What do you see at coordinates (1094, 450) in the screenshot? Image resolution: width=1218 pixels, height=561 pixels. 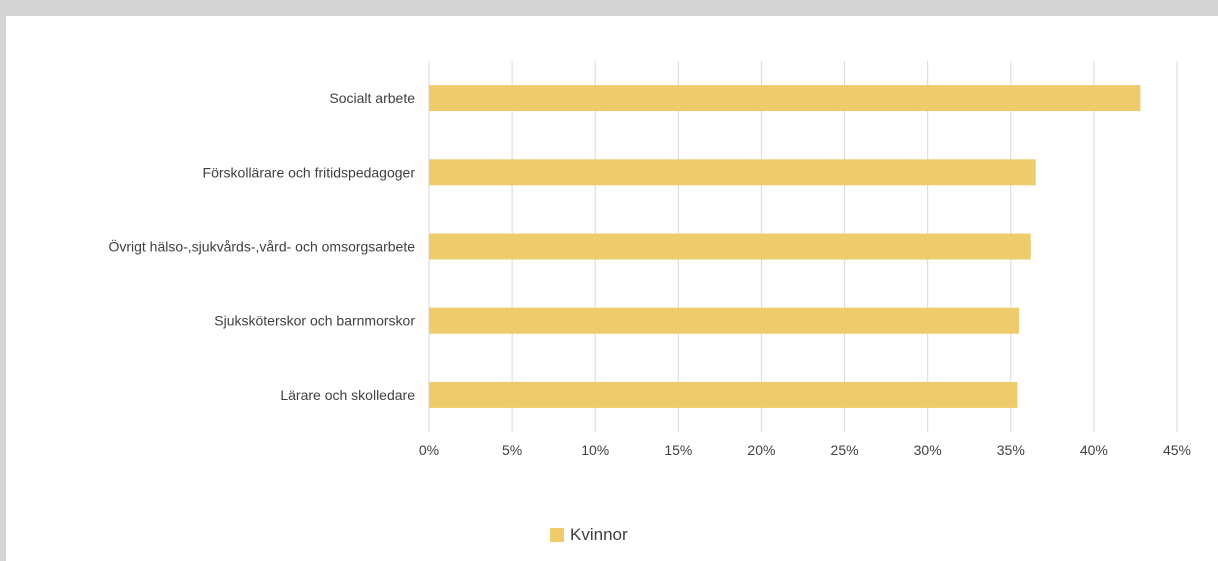 I see `x-tick-label: 40%` at bounding box center [1094, 450].